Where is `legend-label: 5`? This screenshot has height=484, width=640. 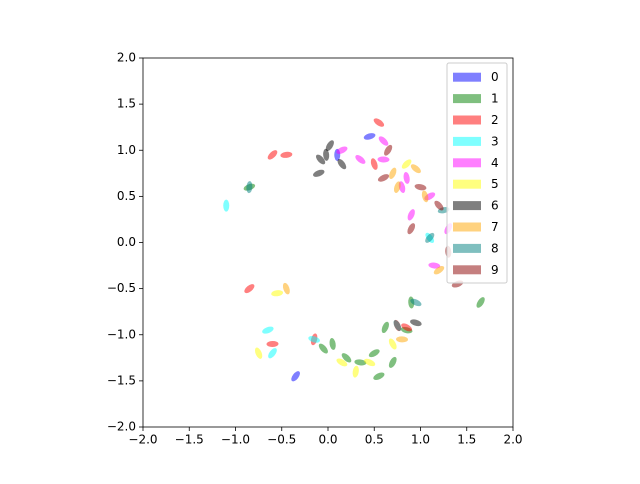
legend-label: 5 is located at coordinates (495, 184).